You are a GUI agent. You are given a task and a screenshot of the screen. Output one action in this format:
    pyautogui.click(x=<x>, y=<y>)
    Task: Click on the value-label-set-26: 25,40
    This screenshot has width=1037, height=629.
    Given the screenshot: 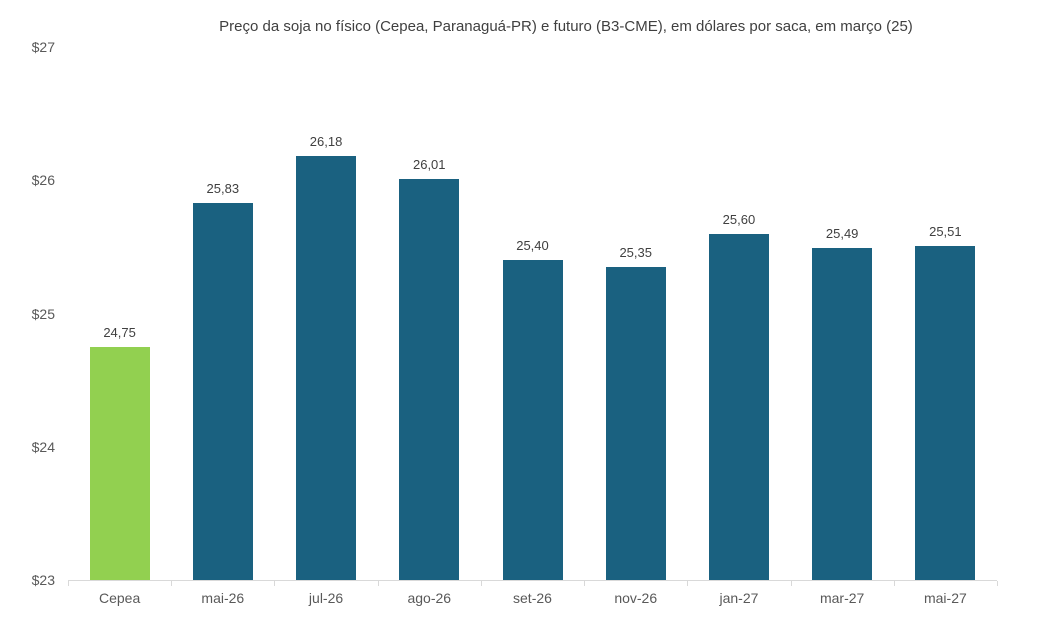 What is the action you would take?
    pyautogui.click(x=532, y=246)
    